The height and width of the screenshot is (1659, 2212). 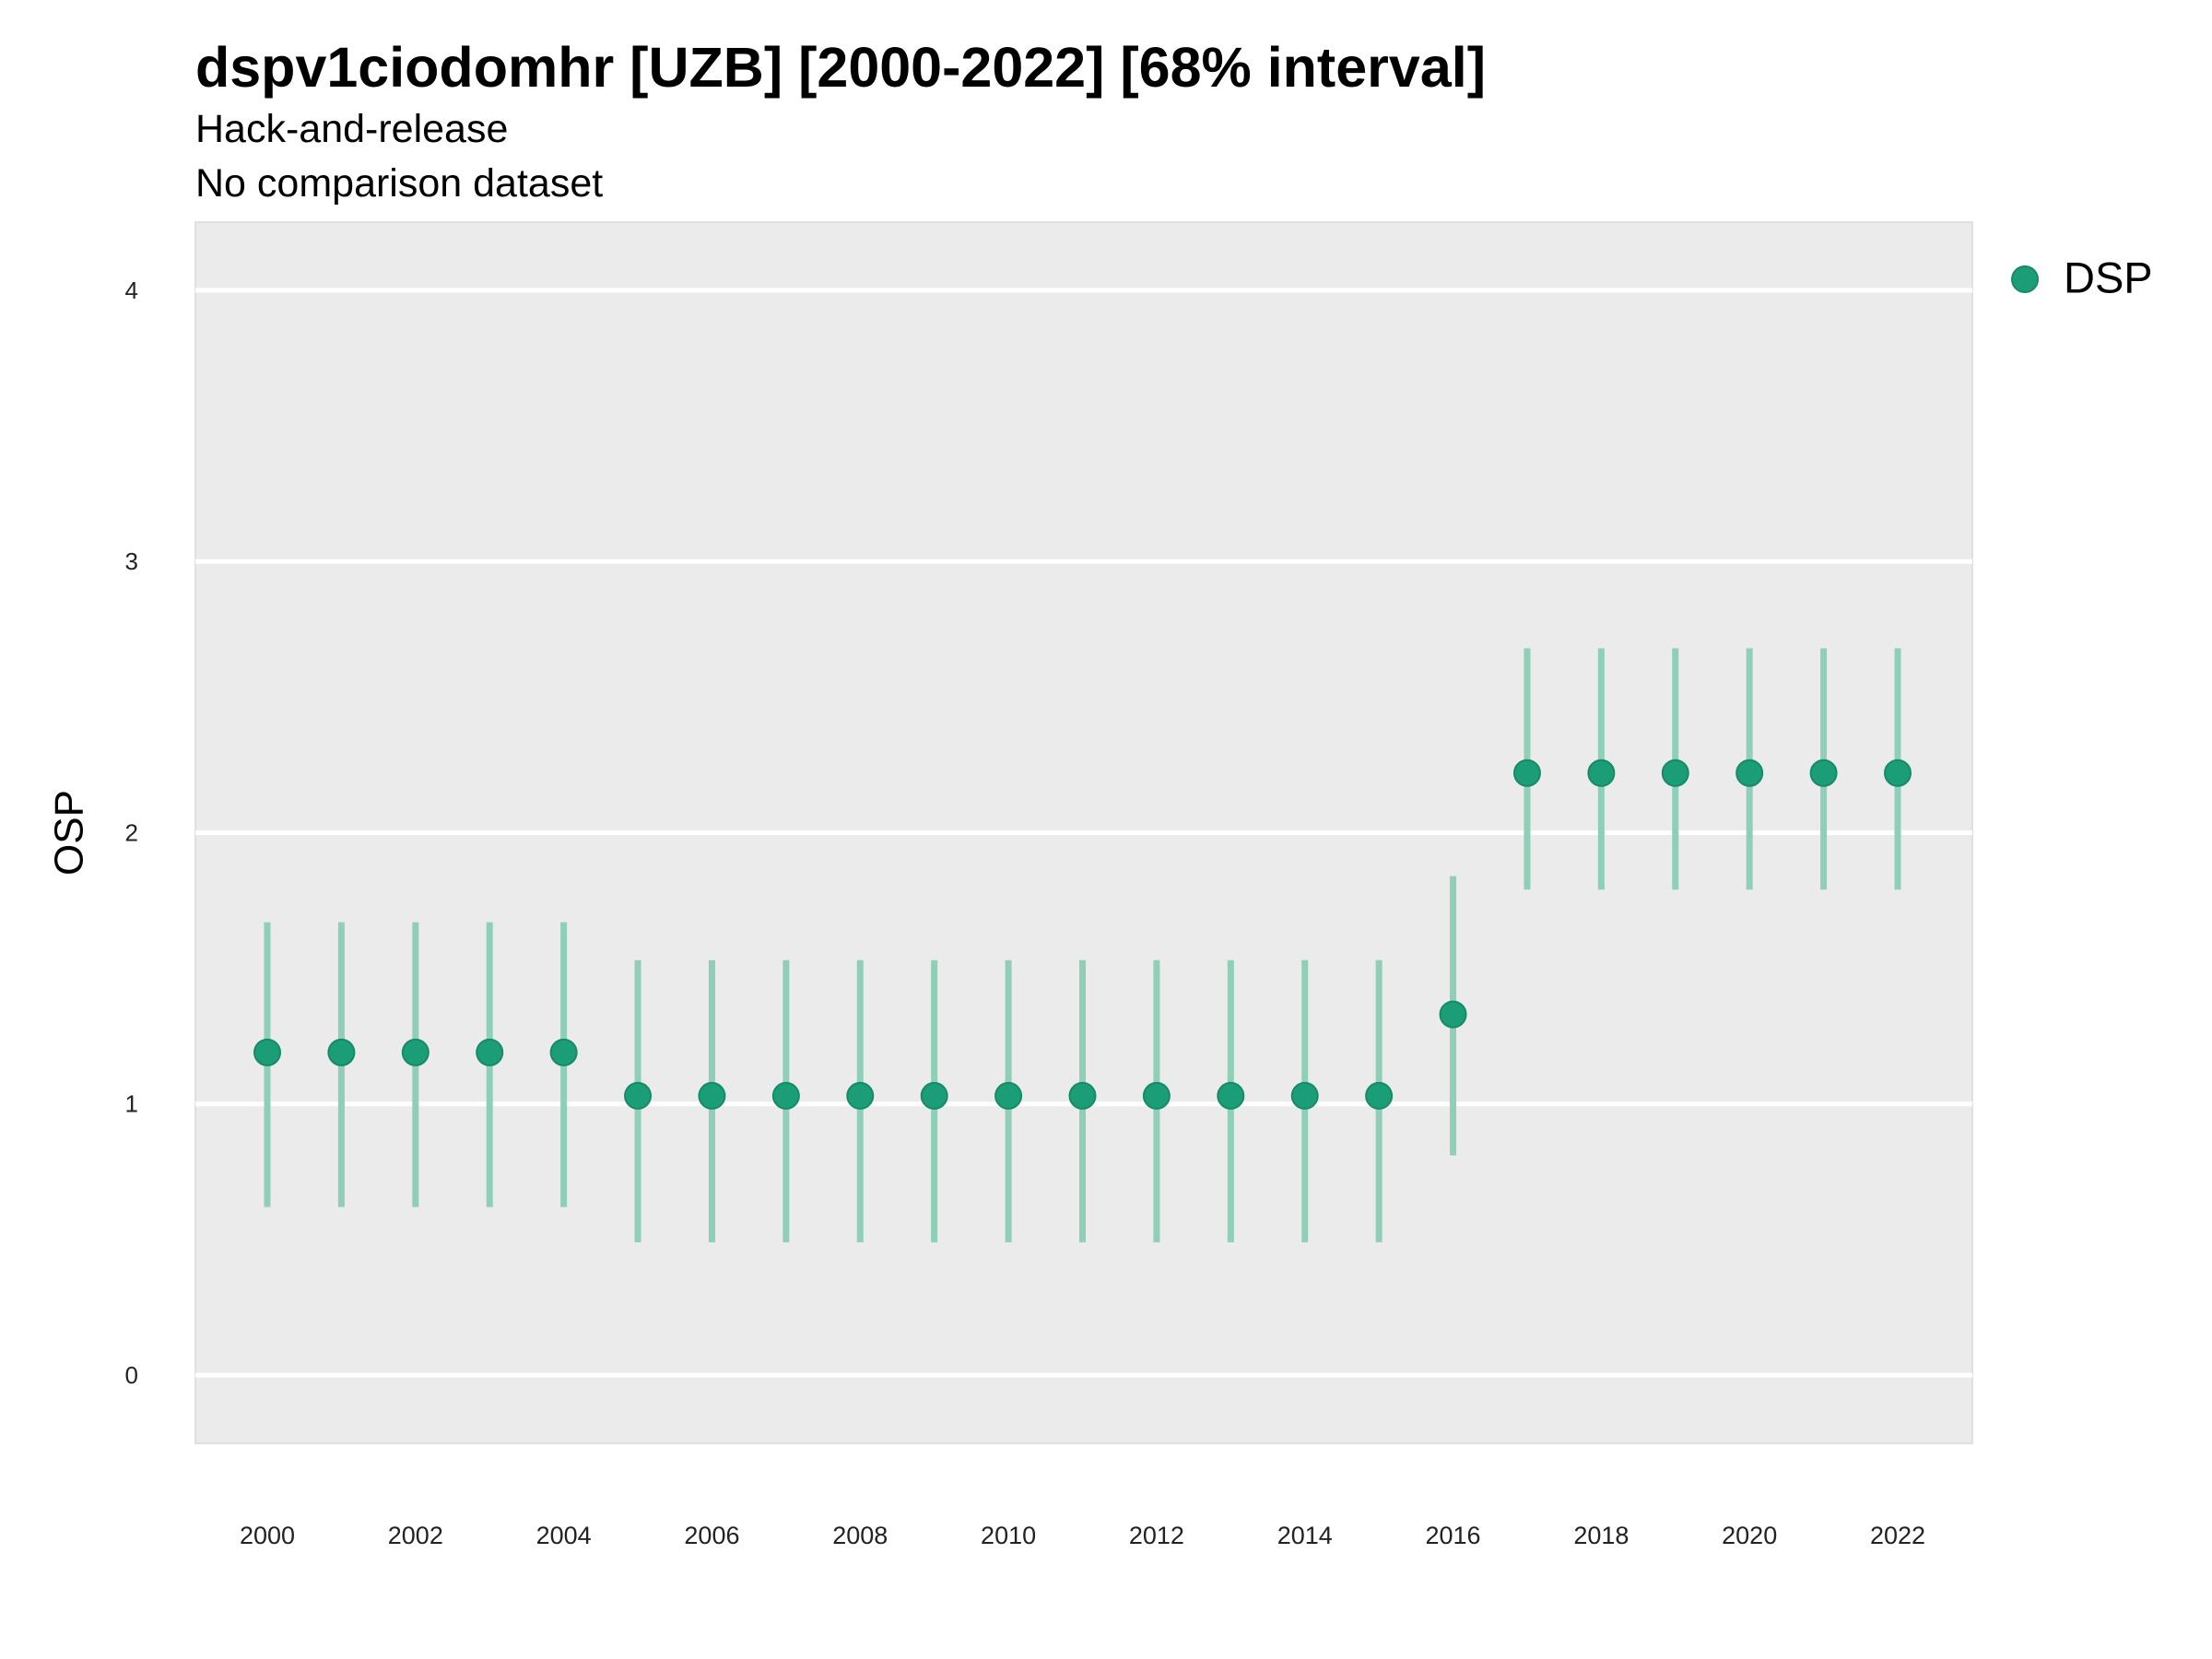 What do you see at coordinates (69, 833) in the screenshot?
I see `y-axis-label: OSP` at bounding box center [69, 833].